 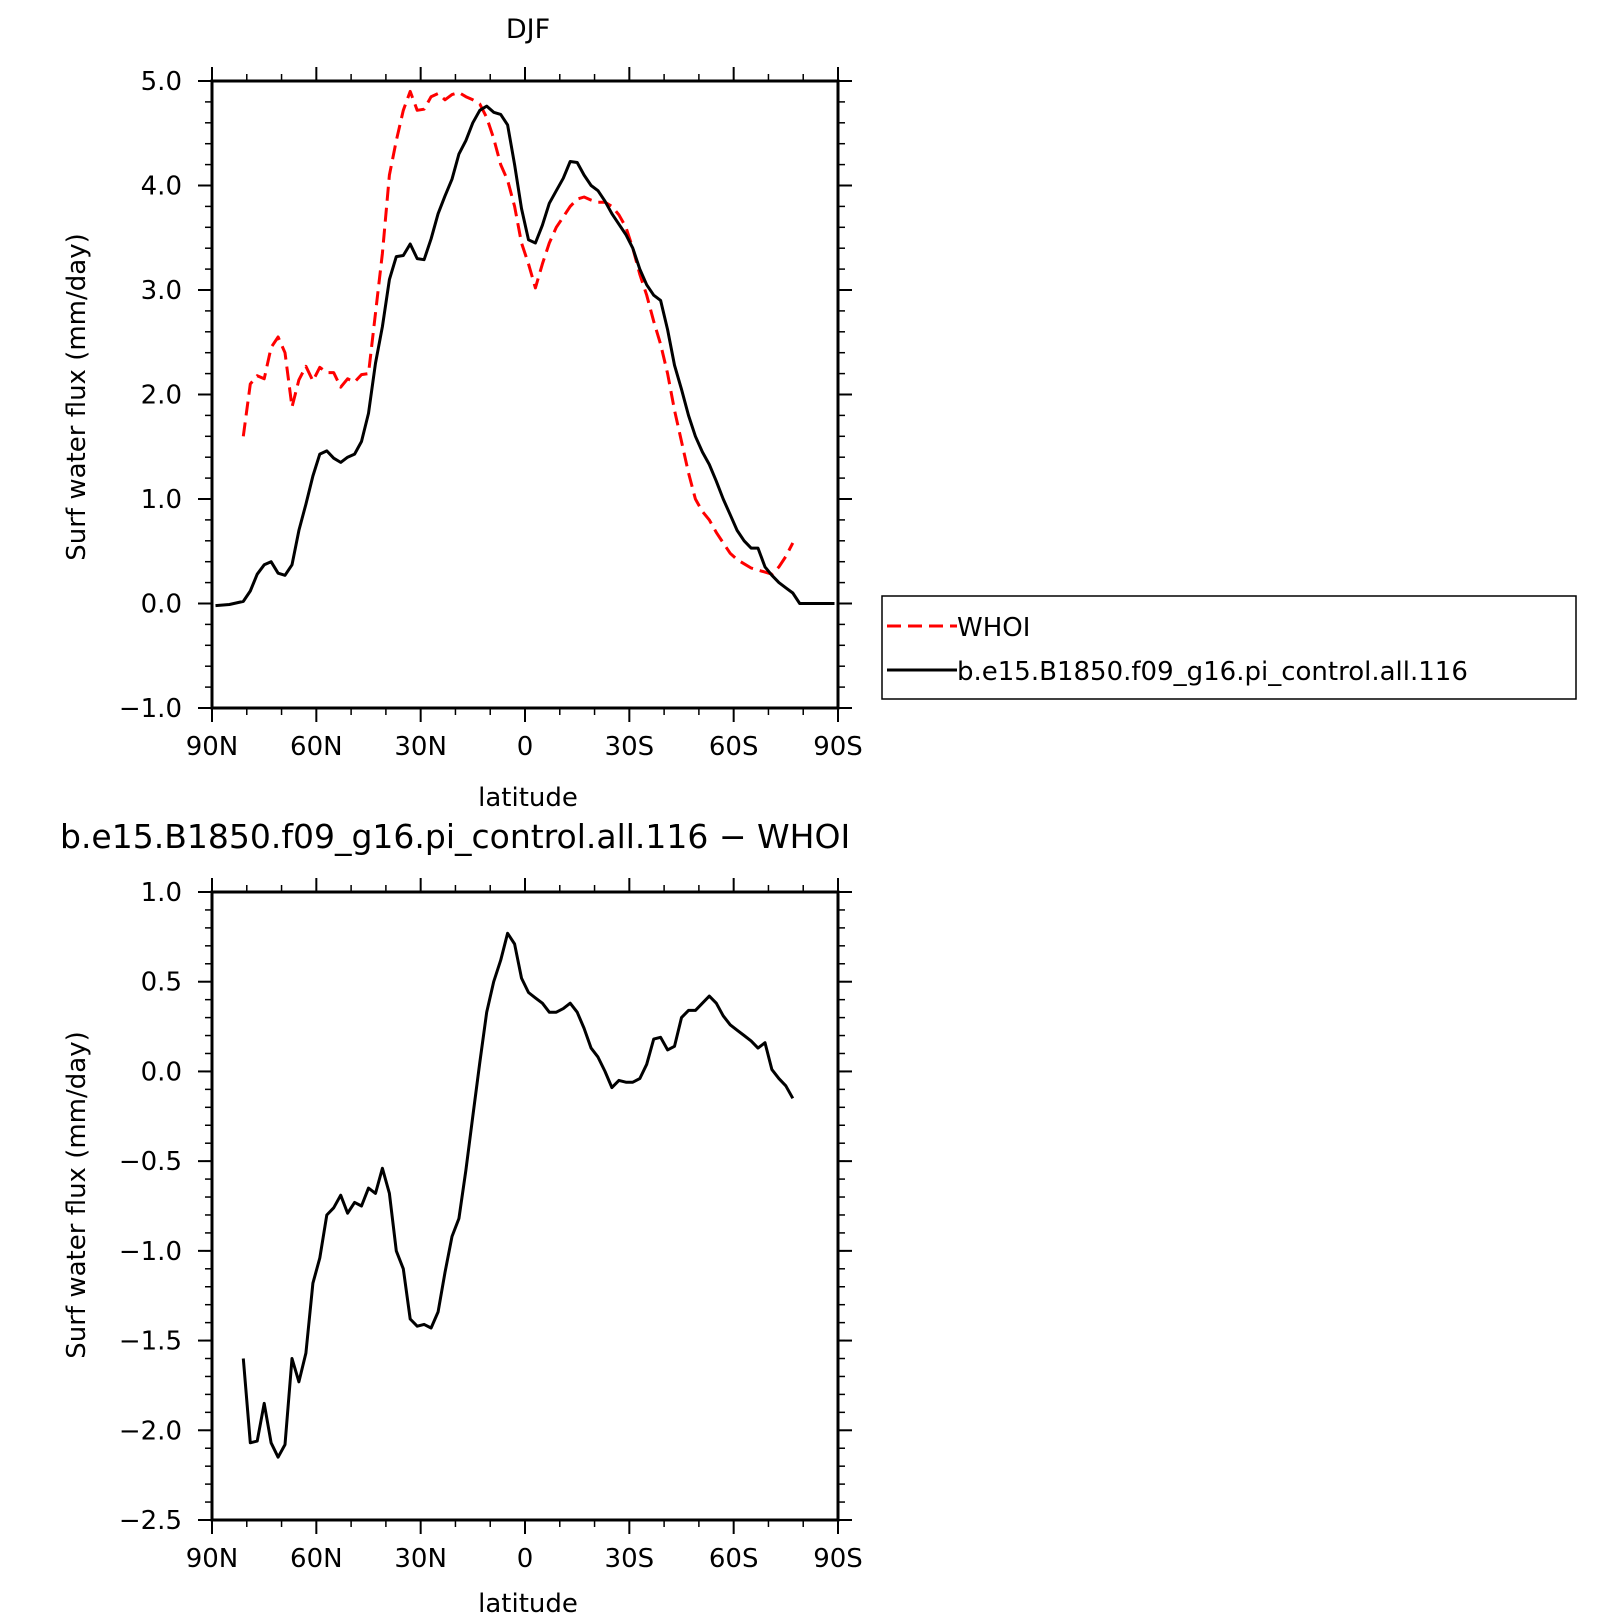 I want to click on top-y-tick-label: −1.0, so click(x=150, y=709).